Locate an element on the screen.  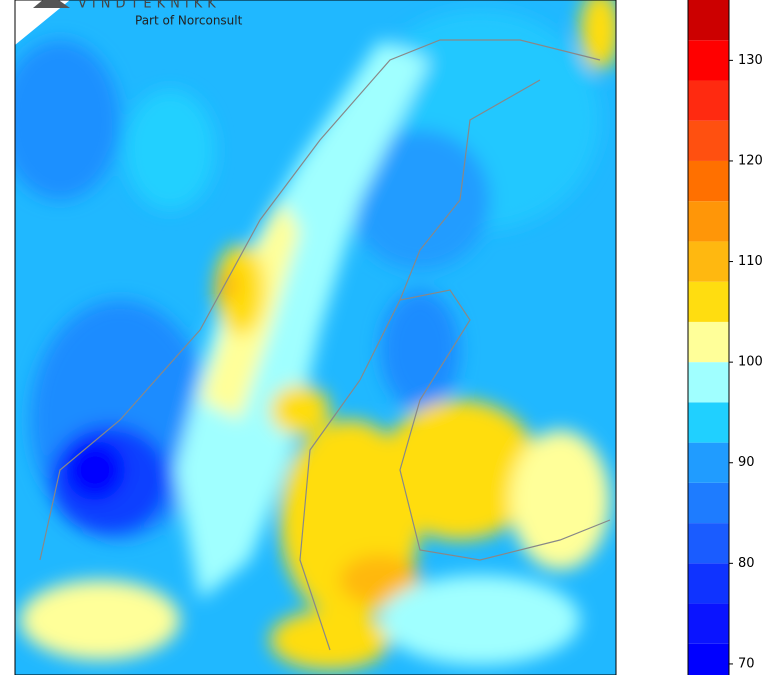
colorbar-tick-label: 110 is located at coordinates (750, 261).